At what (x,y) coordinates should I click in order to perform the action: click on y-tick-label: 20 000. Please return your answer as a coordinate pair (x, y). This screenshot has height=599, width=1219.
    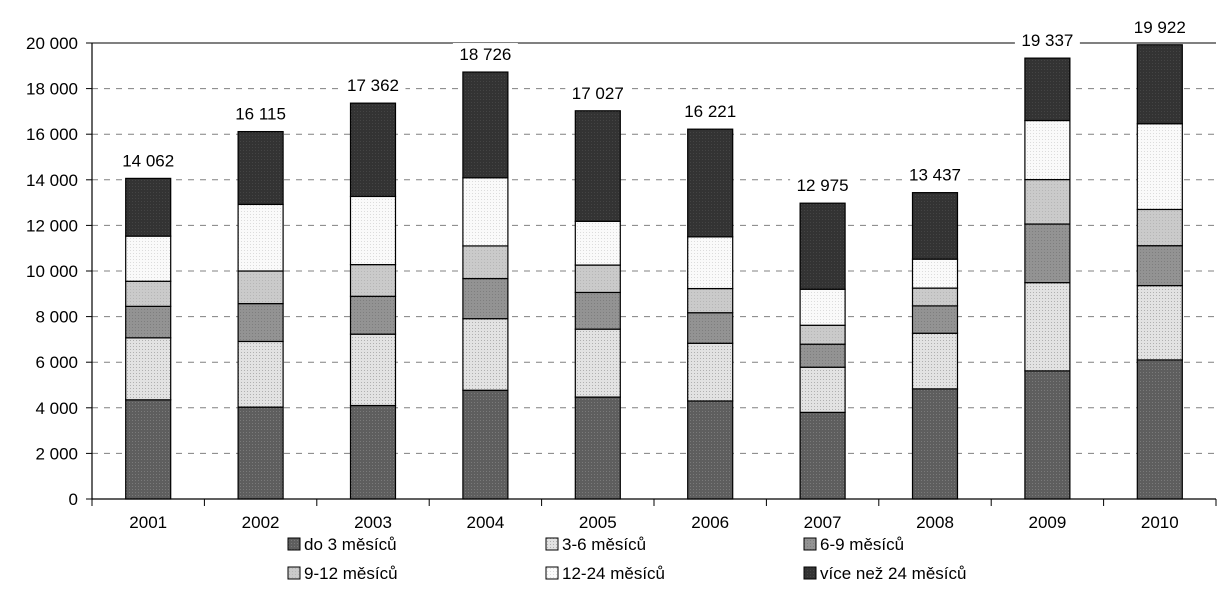
    Looking at the image, I should click on (52, 43).